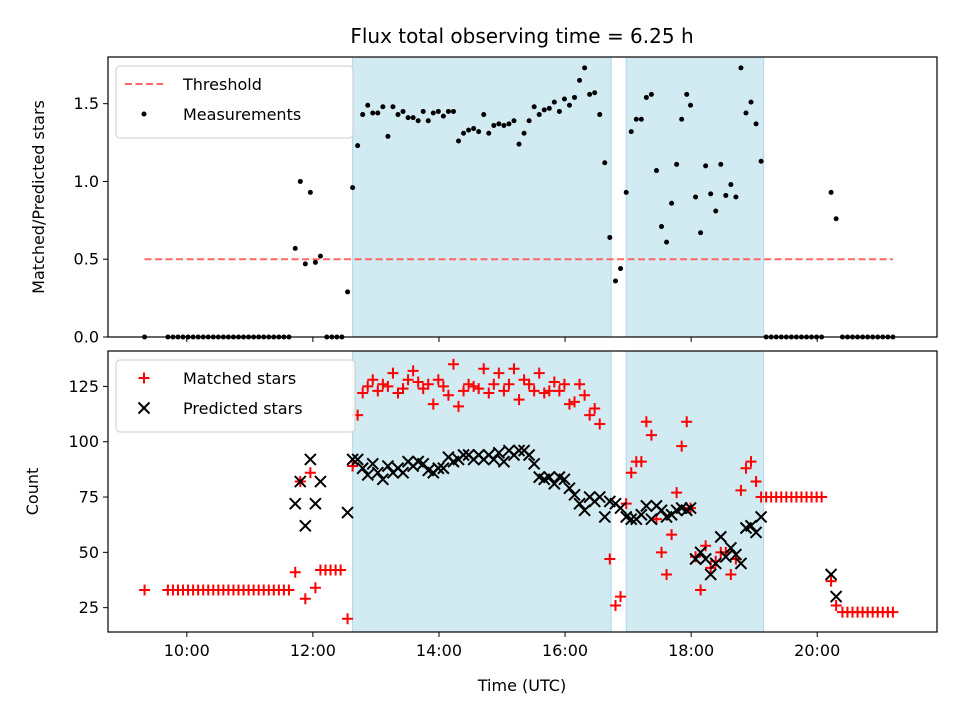 Image resolution: width=960 pixels, height=720 pixels. I want to click on bottom-series-predicted-stars, so click(566, 523).